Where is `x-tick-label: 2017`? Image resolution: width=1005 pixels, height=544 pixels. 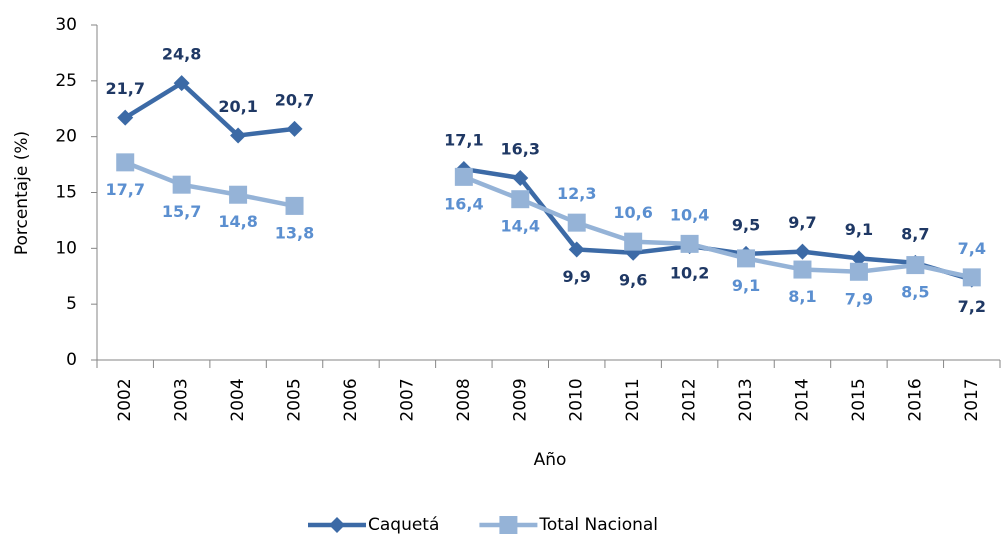
x-tick-label: 2017 is located at coordinates (972, 399).